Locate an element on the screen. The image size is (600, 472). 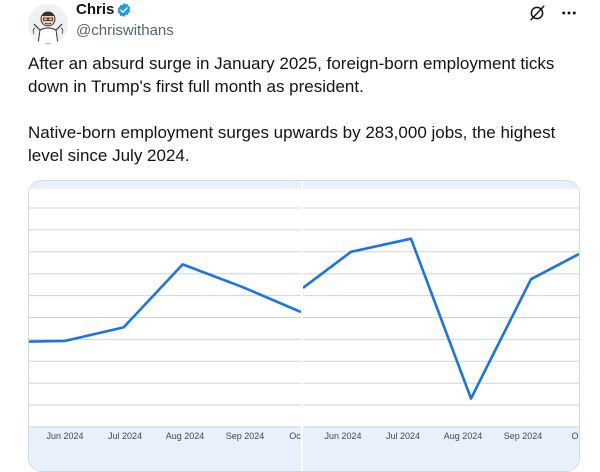
verified-badge-icon is located at coordinates (124, 10).